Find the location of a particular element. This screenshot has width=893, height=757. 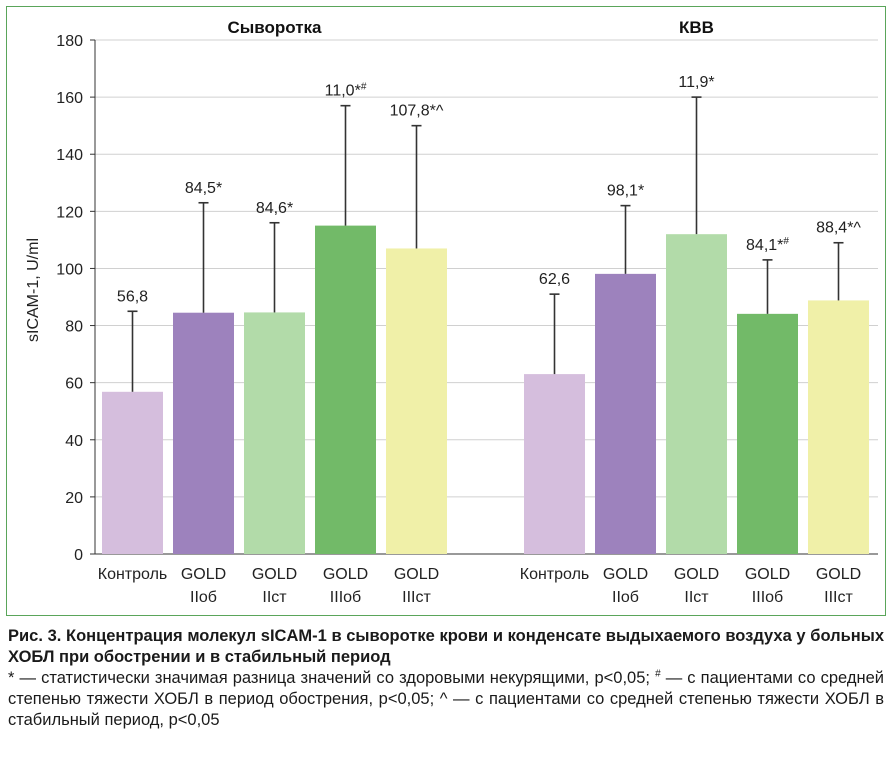

data-label: 84,1*# is located at coordinates (767, 245).